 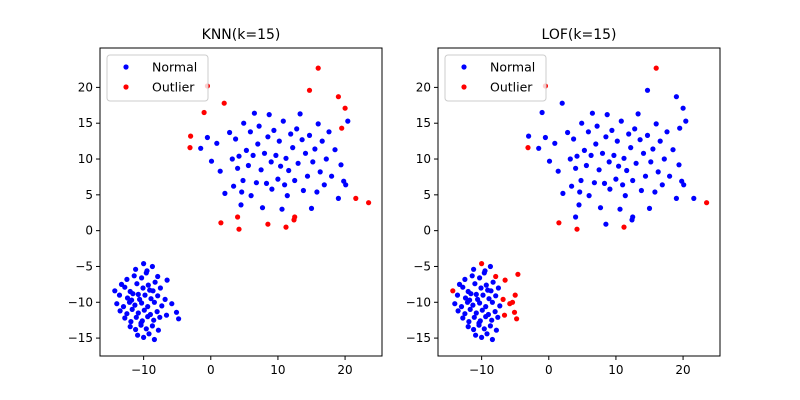 I want to click on y-tick-label: 0, so click(x=89, y=231).